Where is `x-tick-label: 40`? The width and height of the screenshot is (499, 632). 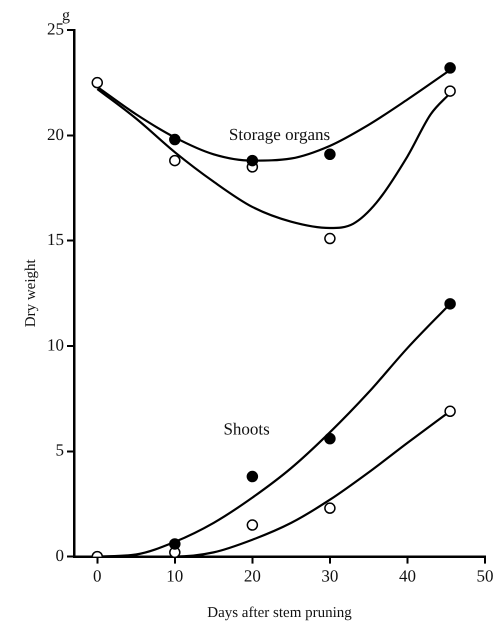
x-tick-label: 40 is located at coordinates (407, 576).